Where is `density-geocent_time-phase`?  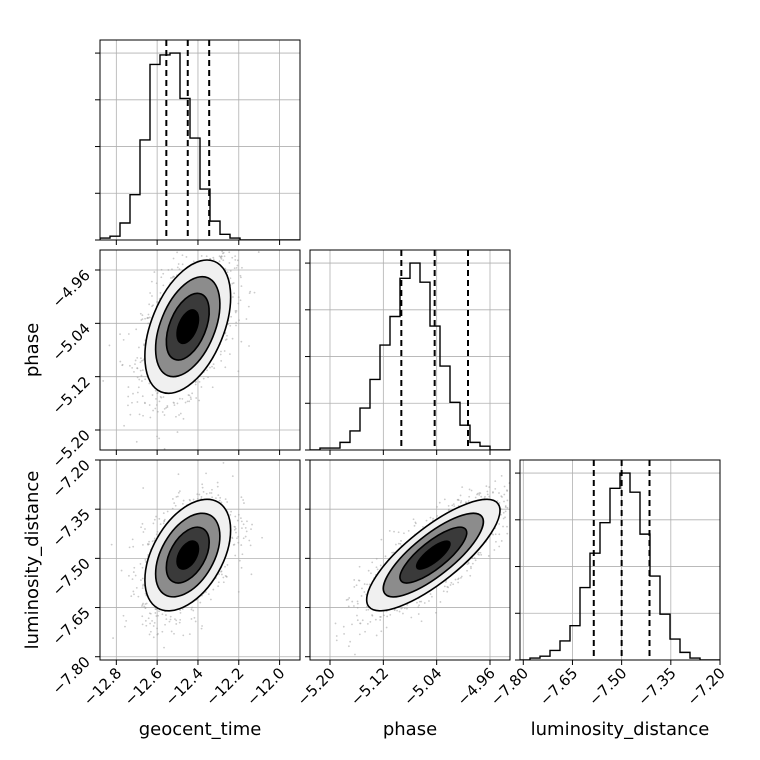 density-geocent_time-phase is located at coordinates (200, 350).